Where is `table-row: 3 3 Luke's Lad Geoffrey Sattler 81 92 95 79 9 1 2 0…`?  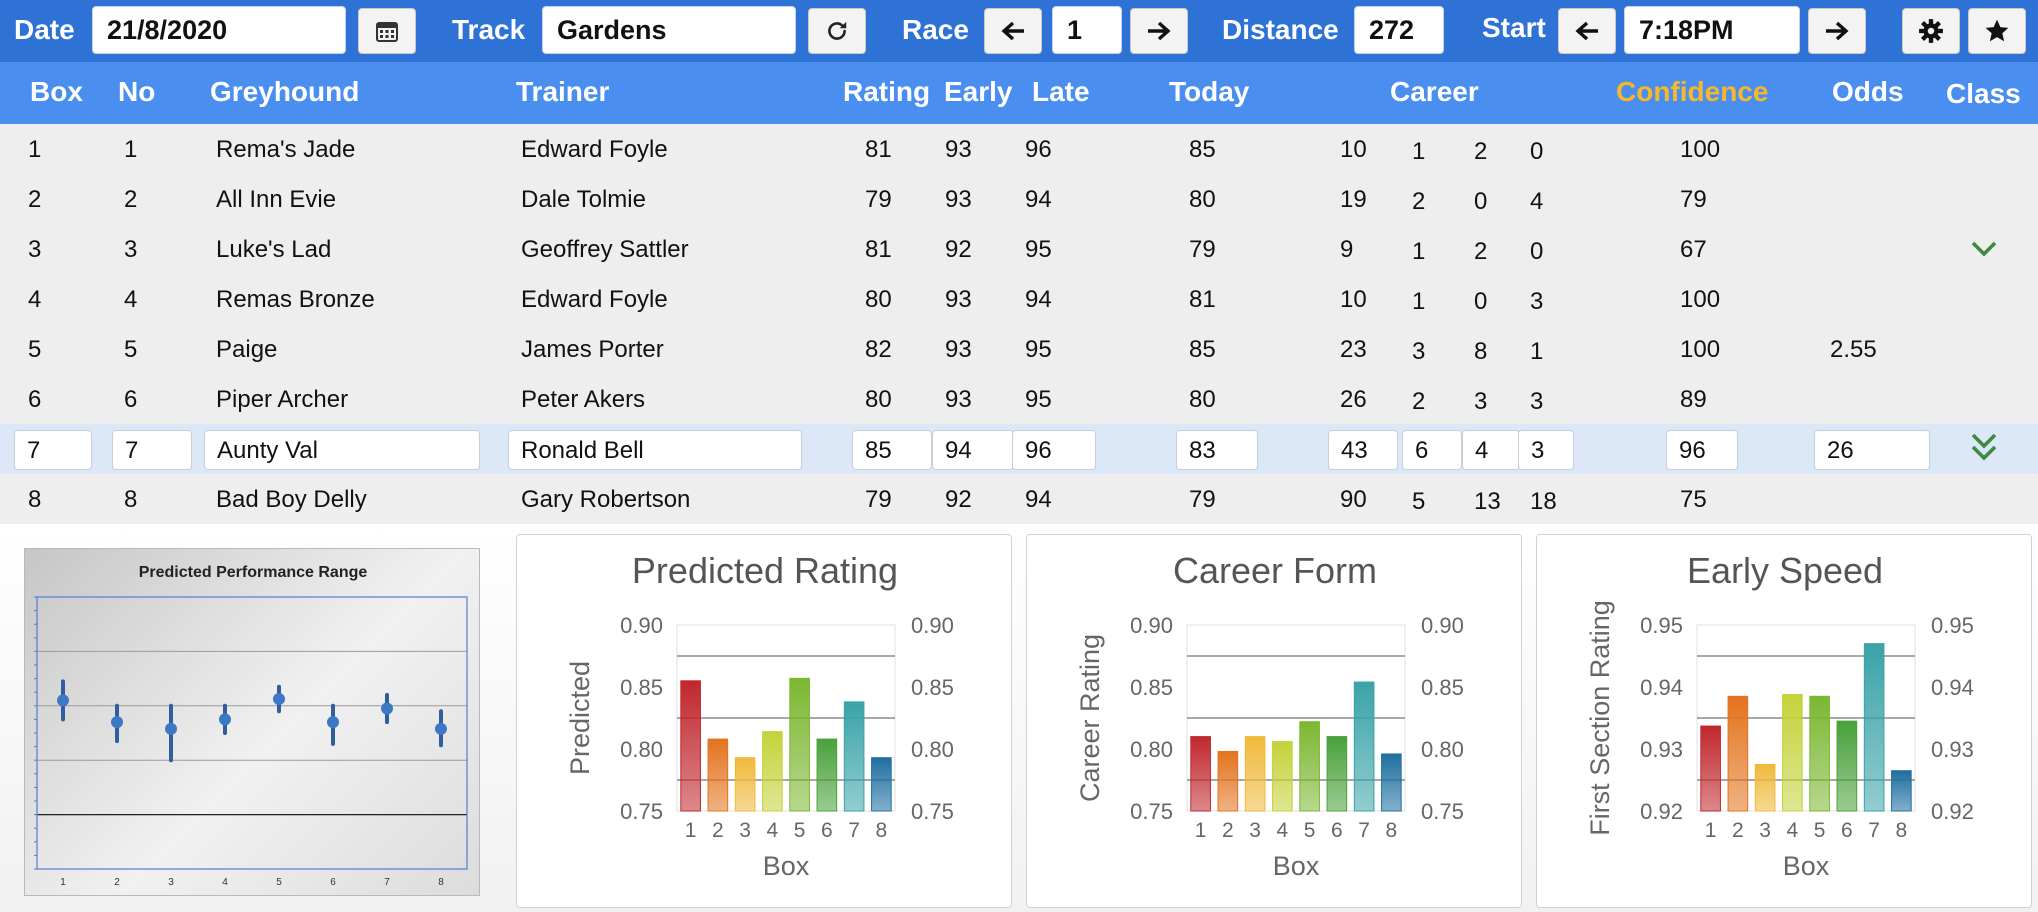 table-row: 3 3 Luke's Lad Geoffrey Sattler 81 92 95 79 9 1 2 0… is located at coordinates (1019, 249).